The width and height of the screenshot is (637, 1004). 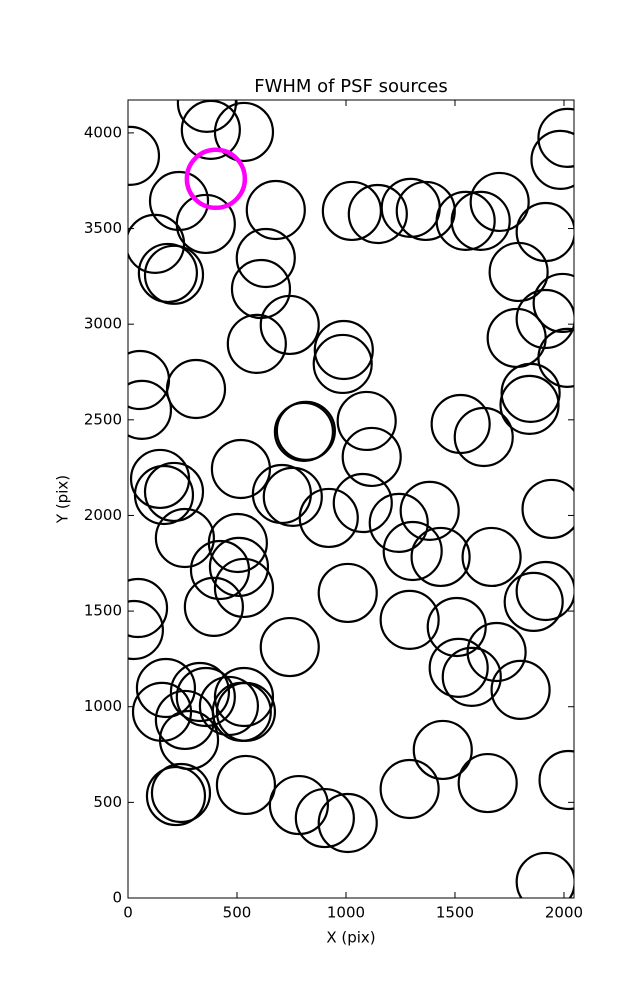 I want to click on y-tick-label: 2500, so click(x=103, y=419).